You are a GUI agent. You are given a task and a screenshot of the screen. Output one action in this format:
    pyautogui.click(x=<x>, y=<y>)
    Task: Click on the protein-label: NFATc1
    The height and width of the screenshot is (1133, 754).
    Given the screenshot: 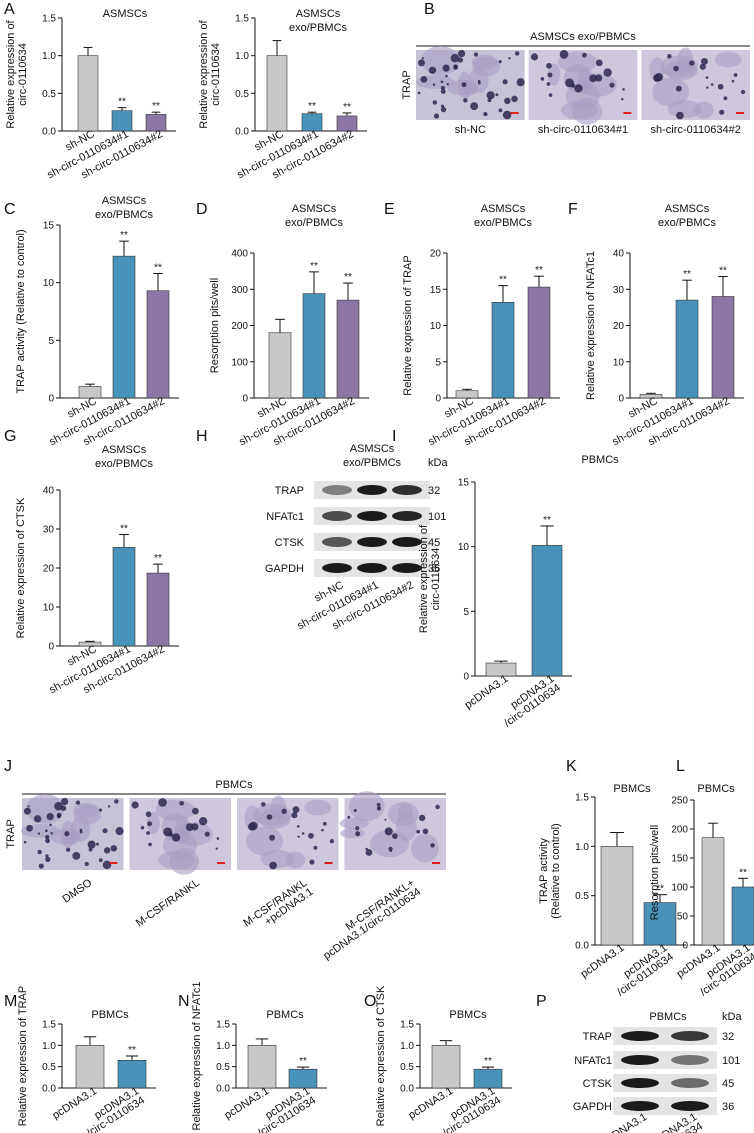 What is the action you would take?
    pyautogui.click(x=593, y=1061)
    